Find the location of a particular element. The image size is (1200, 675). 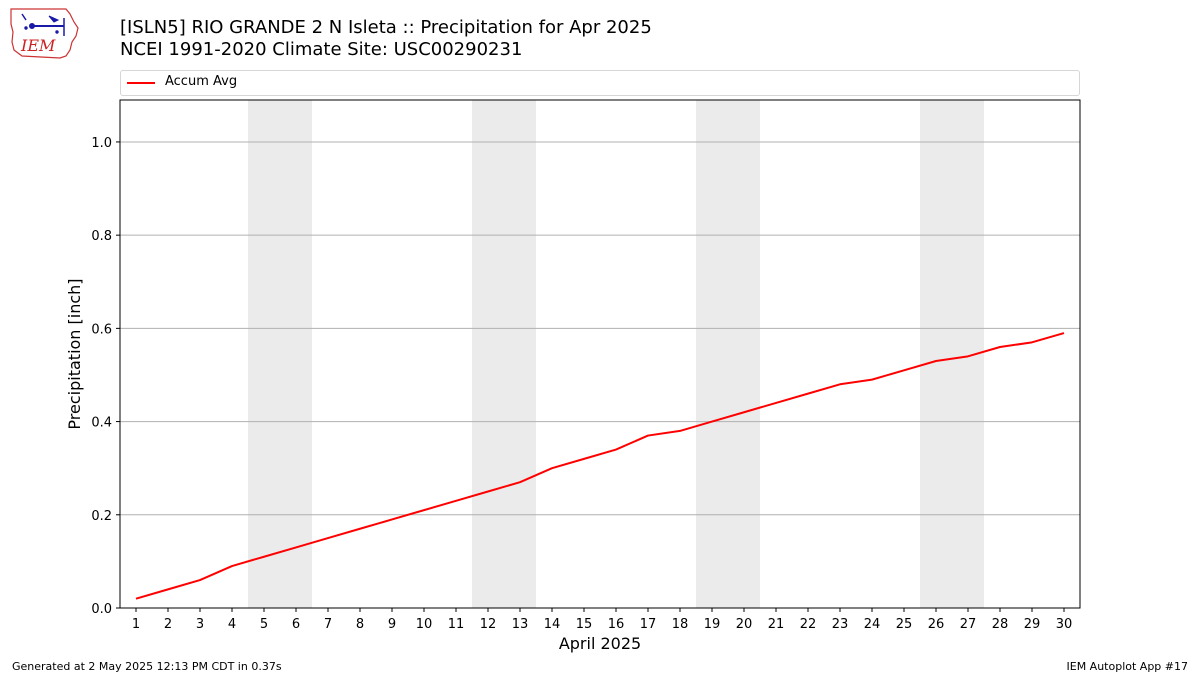

x-tick-label: 17 is located at coordinates (648, 624).